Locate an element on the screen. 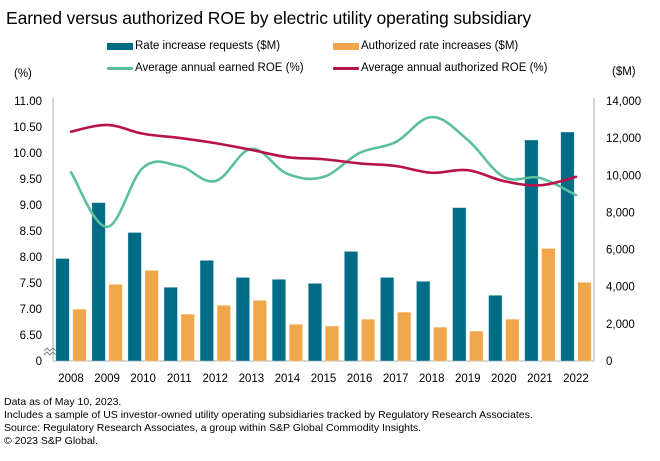 Image resolution: width=660 pixels, height=461 pixels. left-axis-tick-label: 8.00 is located at coordinates (31, 258).